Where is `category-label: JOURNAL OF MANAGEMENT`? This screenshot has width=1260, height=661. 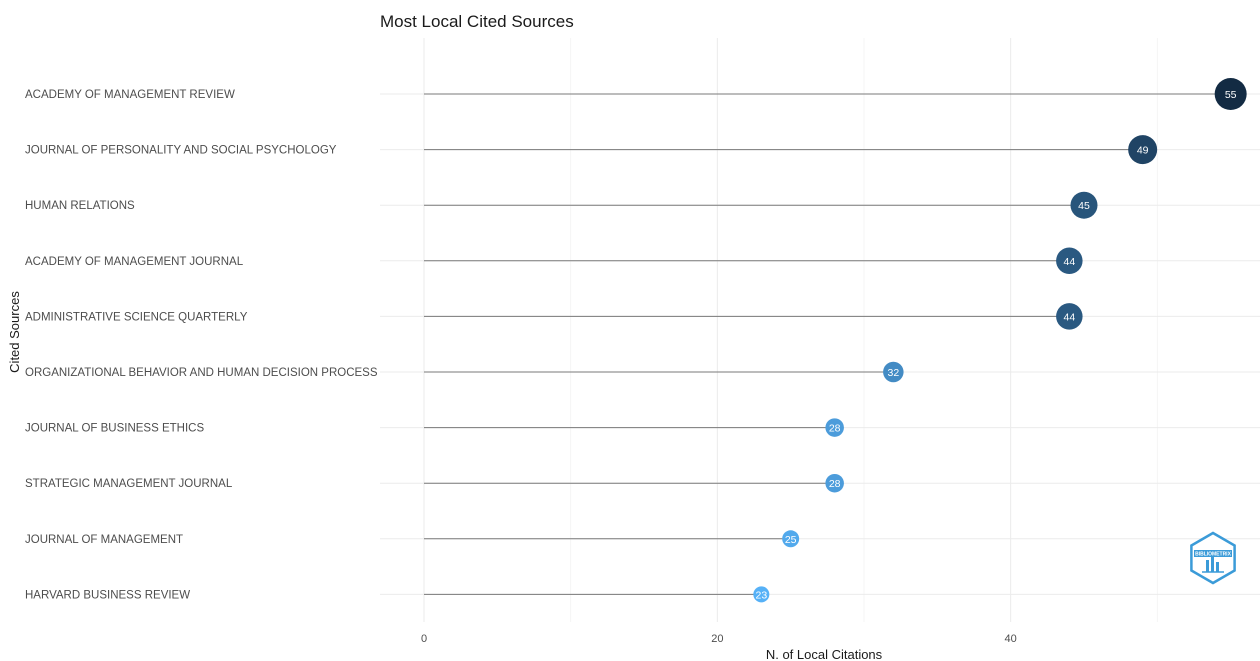 category-label: JOURNAL OF MANAGEMENT is located at coordinates (104, 540).